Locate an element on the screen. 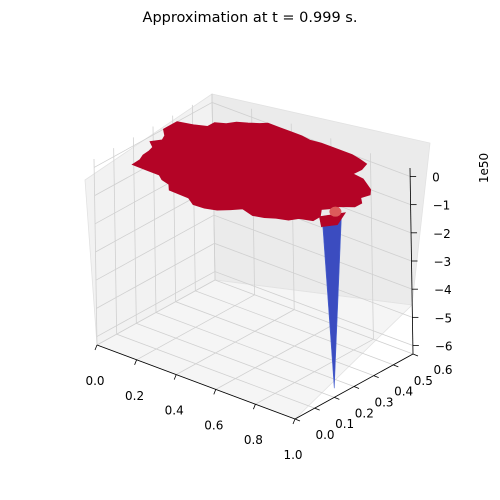 This screenshot has width=500, height=500. z-tick-label: −2 is located at coordinates (442, 234).